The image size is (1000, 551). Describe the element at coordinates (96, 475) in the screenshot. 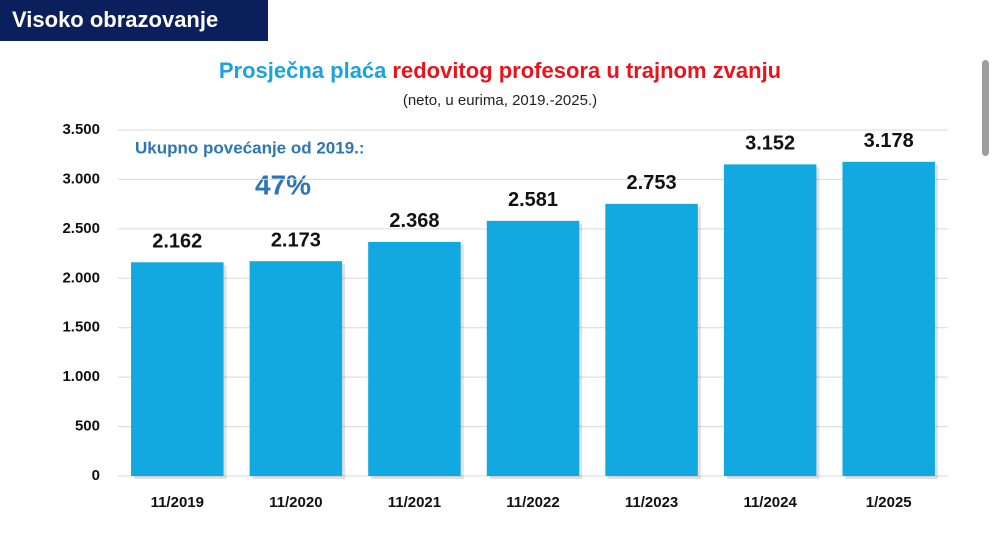

I see `y-tick-label: 0` at that location.